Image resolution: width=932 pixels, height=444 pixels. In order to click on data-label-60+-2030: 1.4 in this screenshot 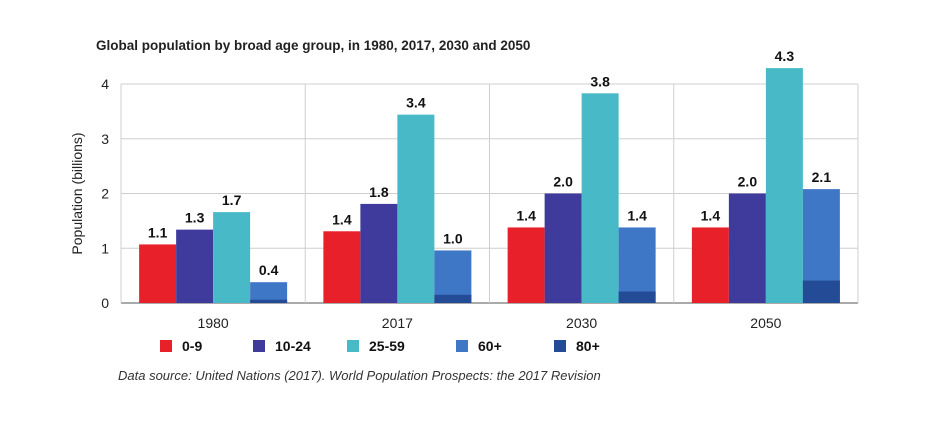, I will do `click(637, 215)`.